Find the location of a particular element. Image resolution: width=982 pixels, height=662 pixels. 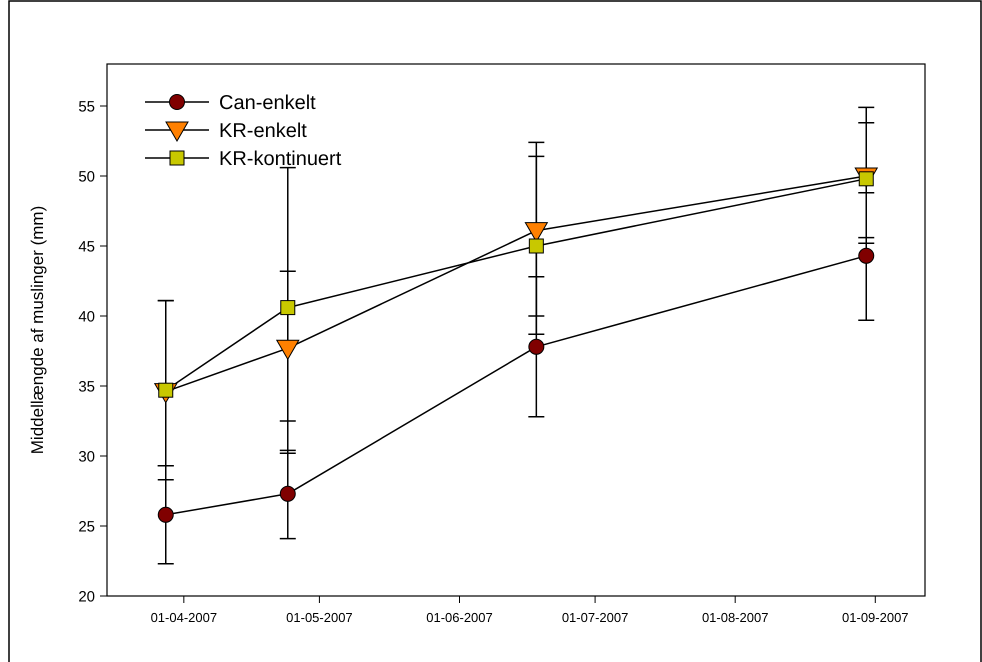

legend-label: KR-kontinuert is located at coordinates (280, 159).